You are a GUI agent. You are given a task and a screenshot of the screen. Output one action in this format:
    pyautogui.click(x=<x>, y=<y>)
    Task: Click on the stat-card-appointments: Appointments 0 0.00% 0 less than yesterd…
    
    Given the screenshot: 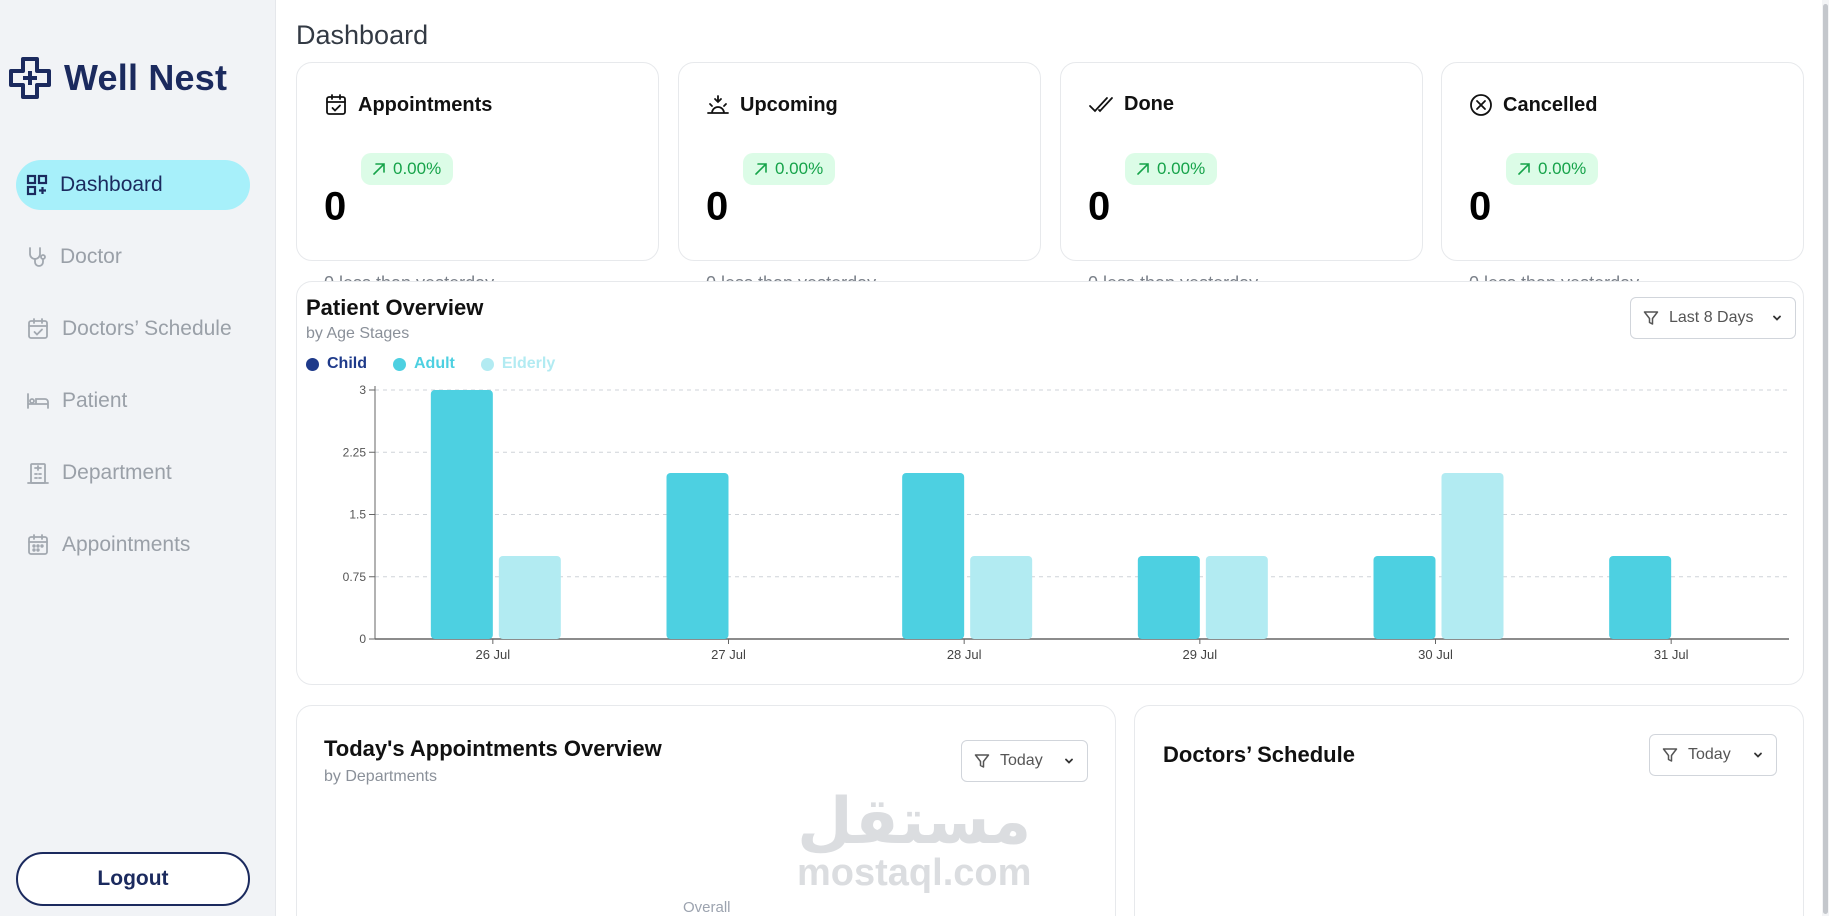 What is the action you would take?
    pyautogui.click(x=477, y=177)
    